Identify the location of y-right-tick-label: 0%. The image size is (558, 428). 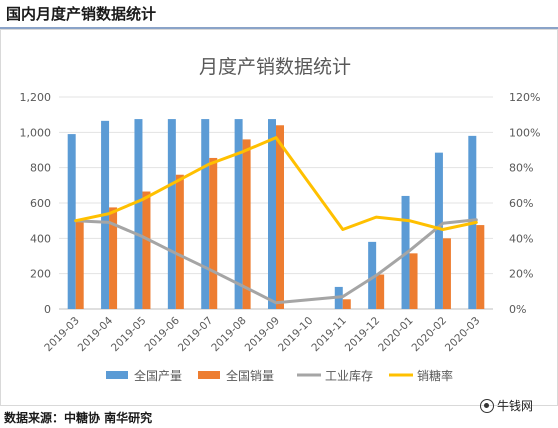
(517, 309).